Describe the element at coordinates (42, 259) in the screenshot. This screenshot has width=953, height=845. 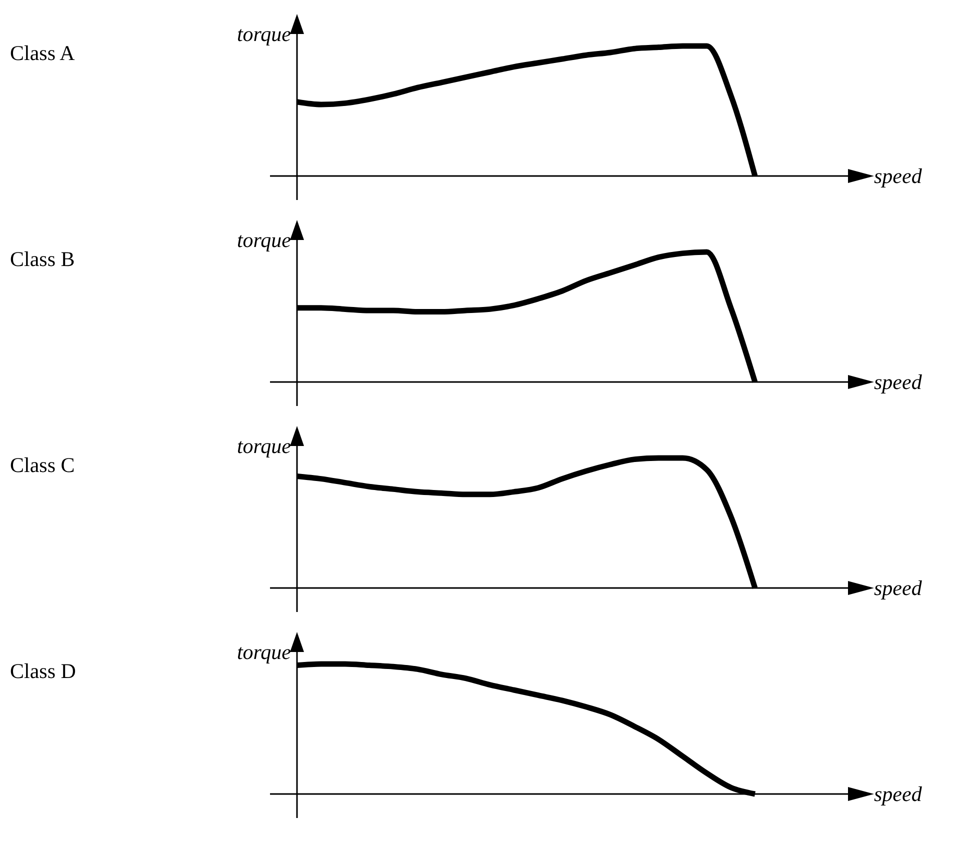
I see `text: Class B` at that location.